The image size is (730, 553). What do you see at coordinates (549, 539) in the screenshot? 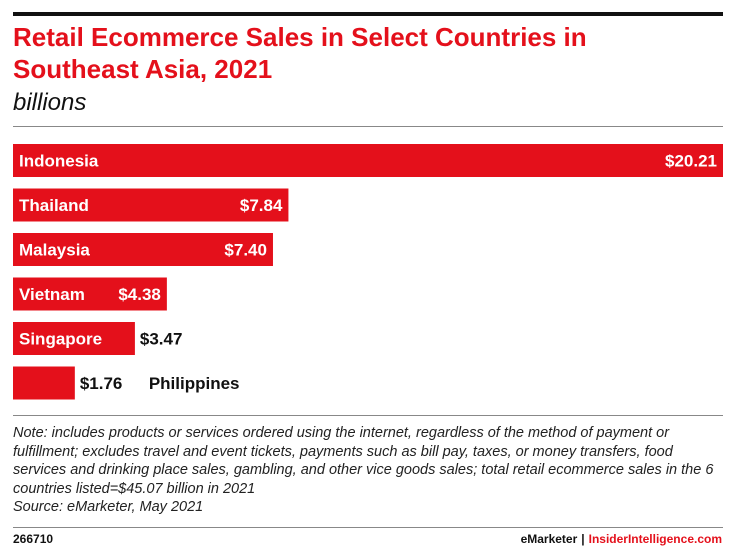
I see `brand-emarketer: eMarketer` at bounding box center [549, 539].